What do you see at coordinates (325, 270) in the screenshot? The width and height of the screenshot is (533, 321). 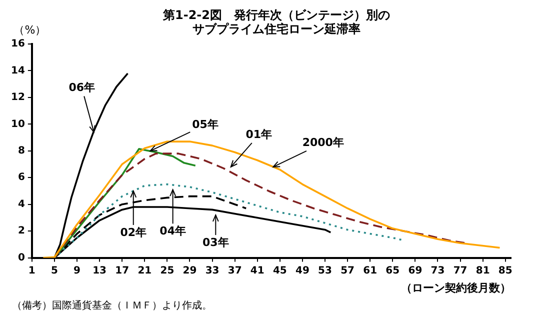 I see `x-tick-label: 53` at bounding box center [325, 270].